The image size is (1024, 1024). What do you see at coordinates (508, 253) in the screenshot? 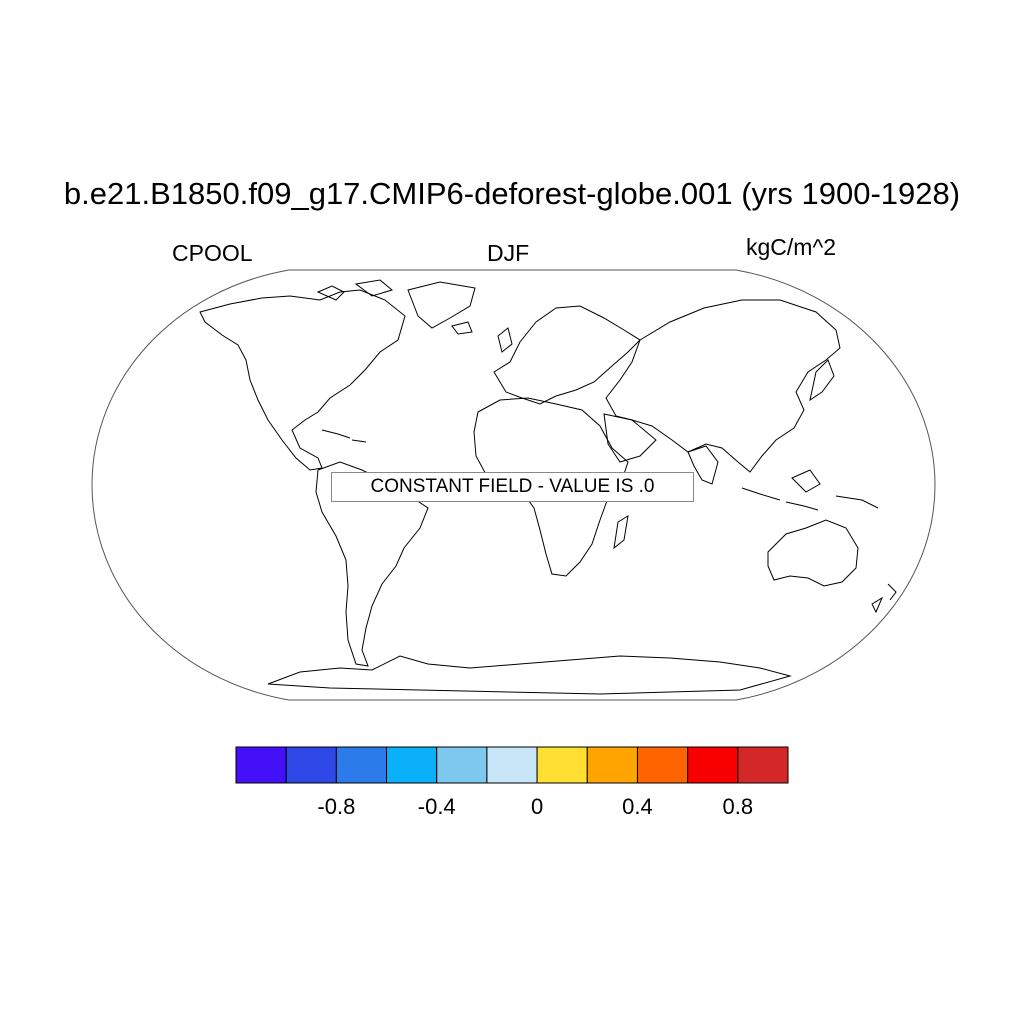
I see `season-label: DJF` at bounding box center [508, 253].